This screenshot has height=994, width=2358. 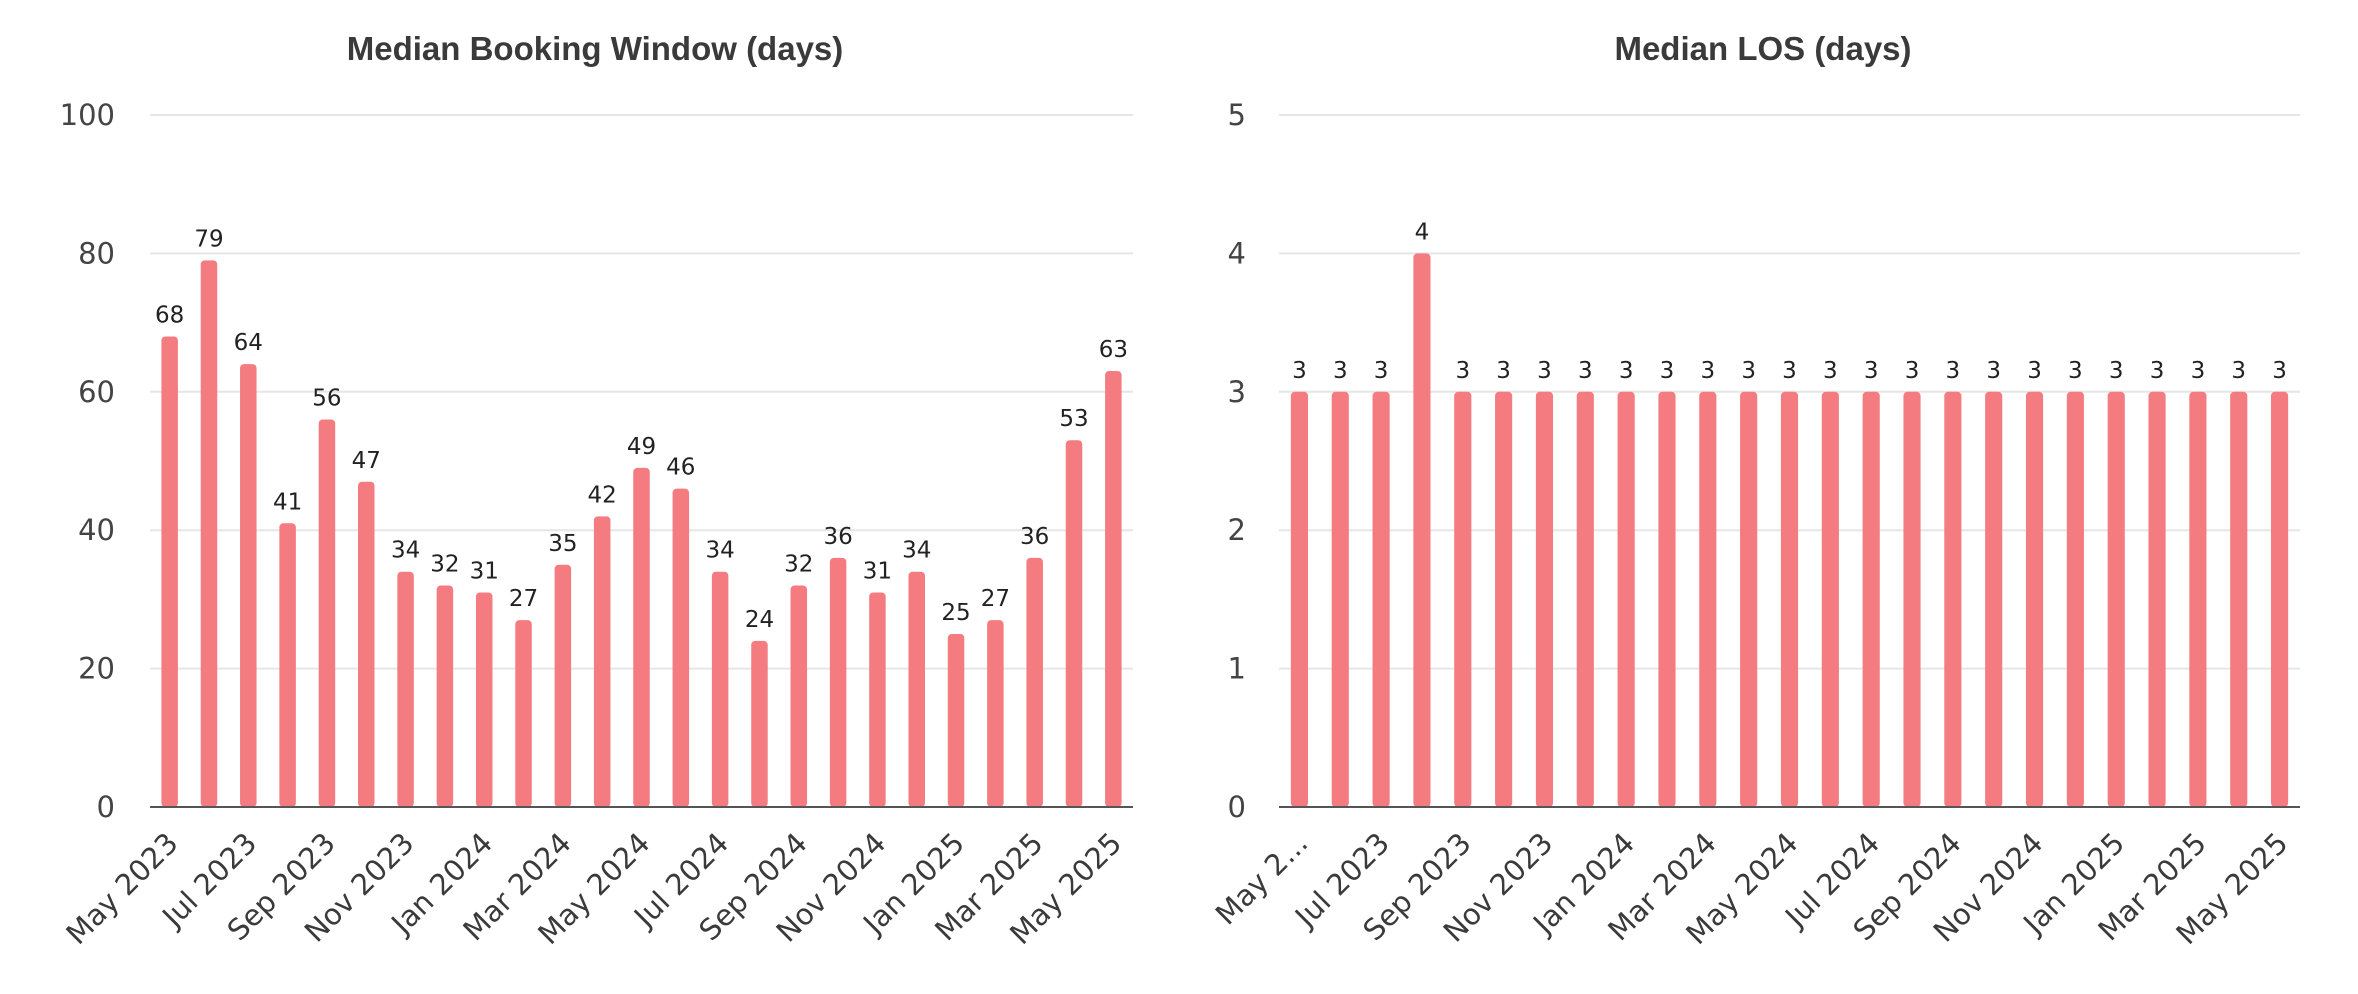 I want to click on data-label: 42, so click(x=602, y=495).